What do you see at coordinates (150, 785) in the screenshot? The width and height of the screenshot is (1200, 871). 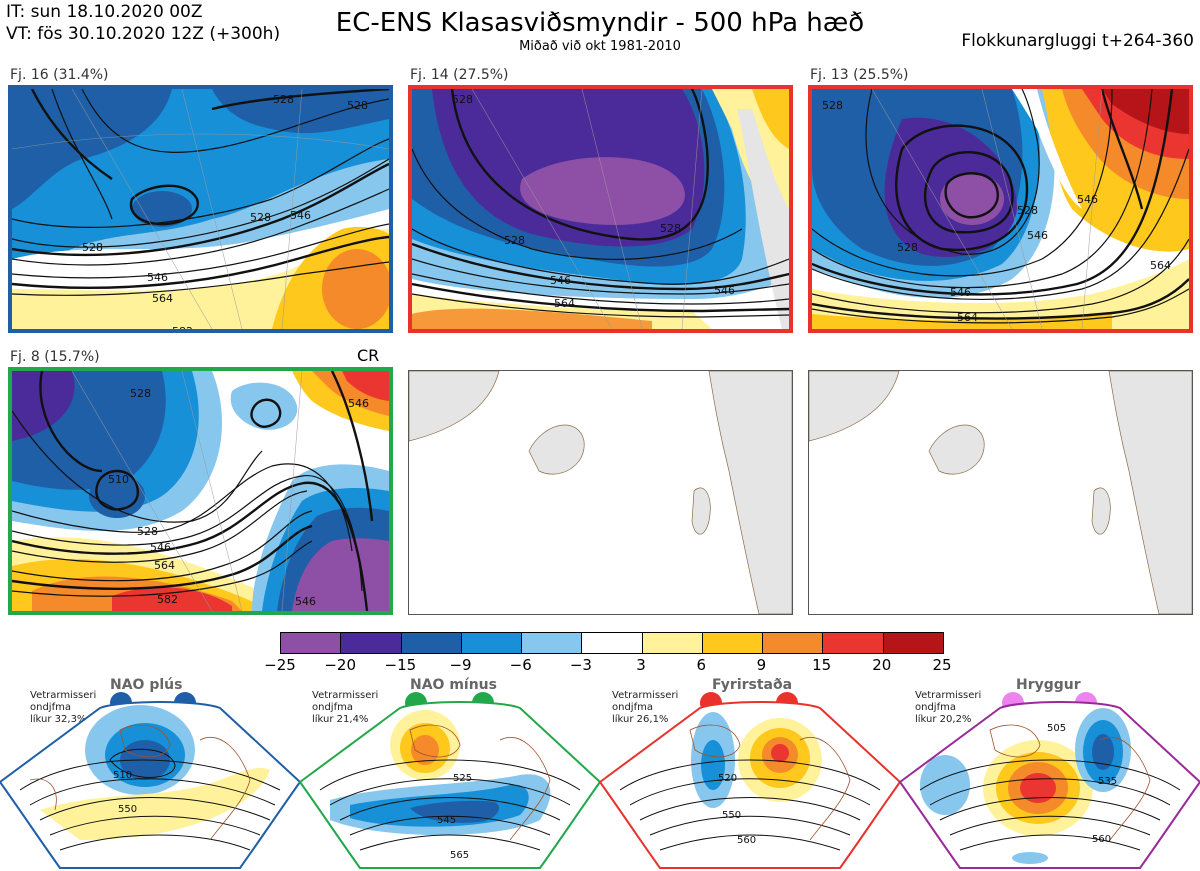 I see `regime-1-map` at bounding box center [150, 785].